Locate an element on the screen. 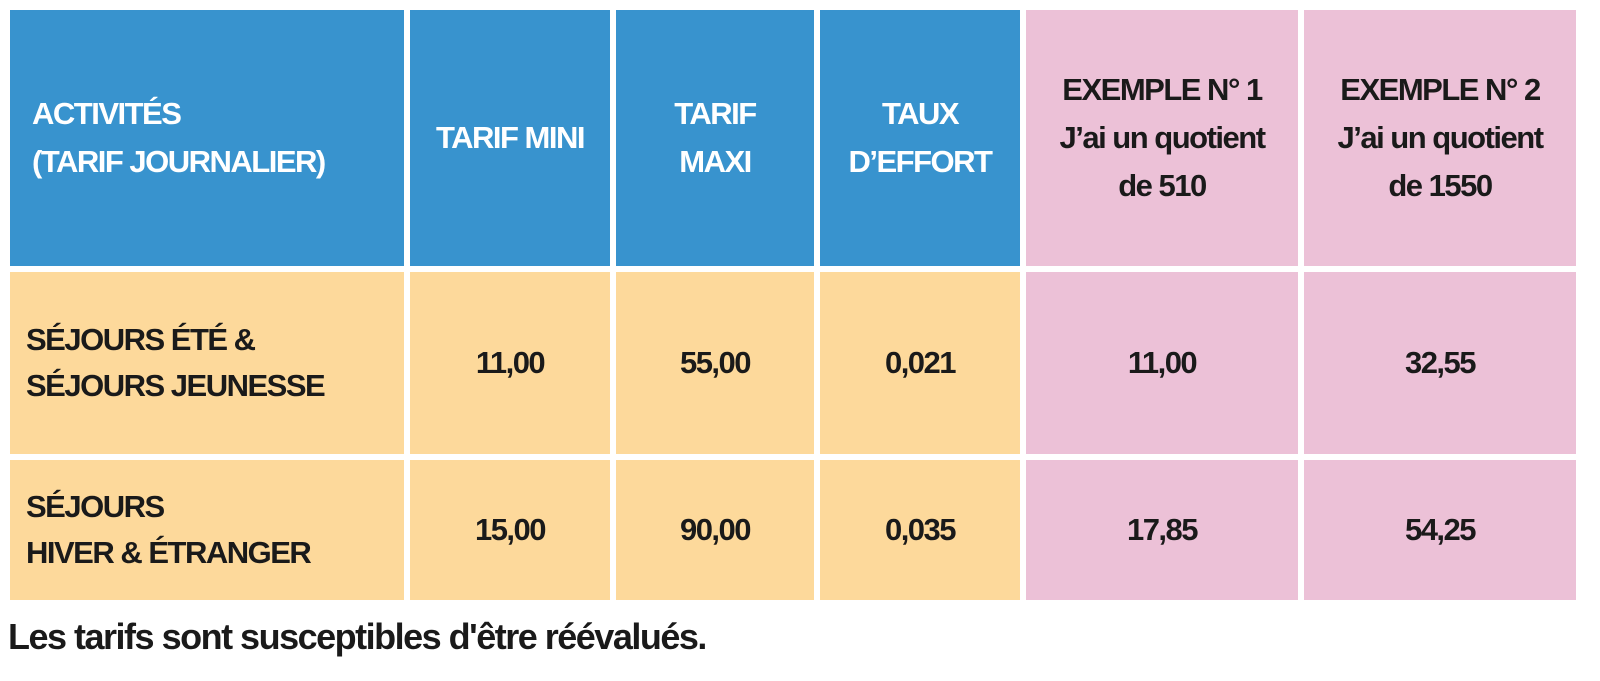  cell-tarif-mini: 11,00 is located at coordinates (510, 363).